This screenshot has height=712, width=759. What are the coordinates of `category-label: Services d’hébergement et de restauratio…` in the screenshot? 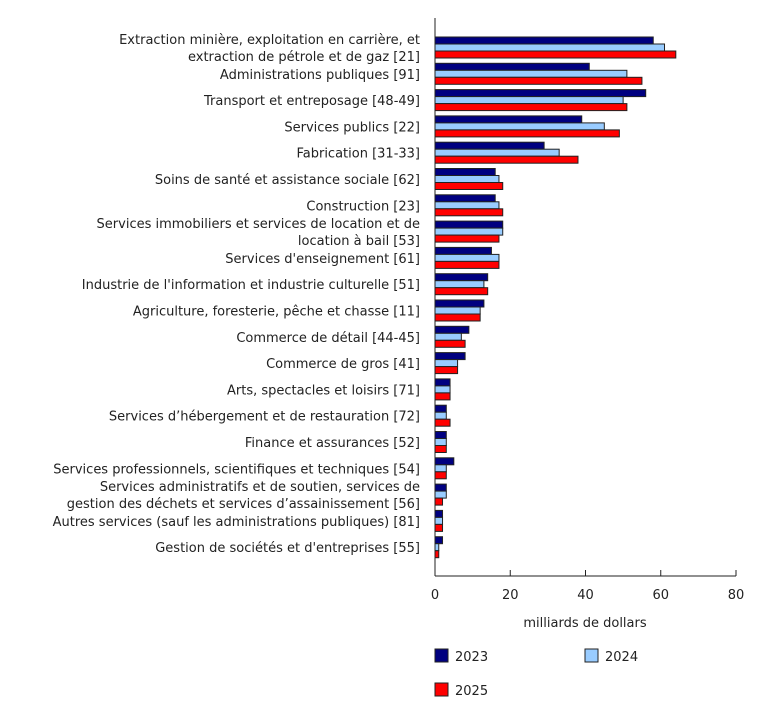 It's located at (264, 417).